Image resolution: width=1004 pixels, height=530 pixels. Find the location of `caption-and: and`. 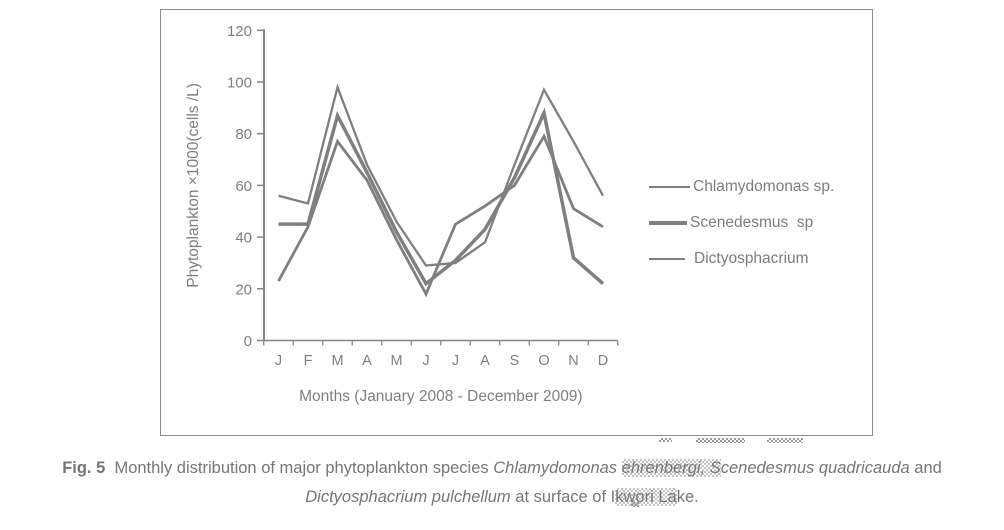

caption-and: and is located at coordinates (925, 468).